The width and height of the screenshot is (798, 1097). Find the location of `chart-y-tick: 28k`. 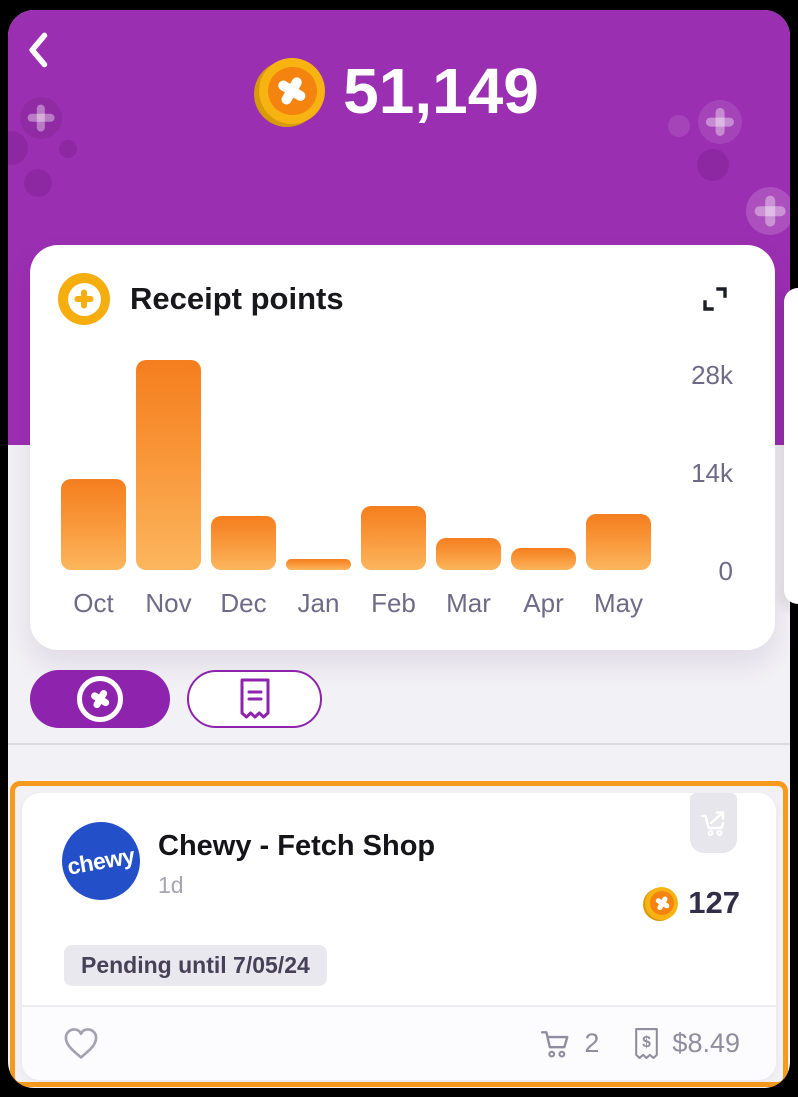

chart-y-tick: 28k is located at coordinates (712, 375).